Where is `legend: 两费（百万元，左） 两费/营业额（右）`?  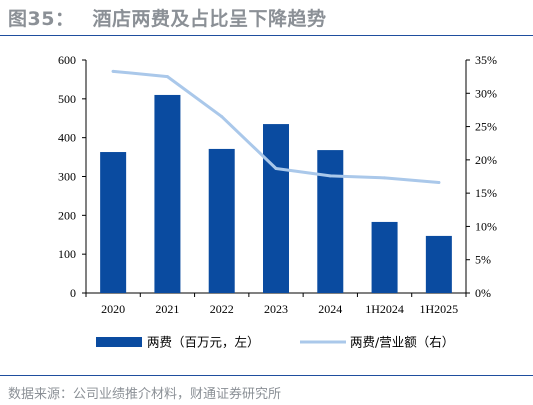
legend: 两费（百万元，左） 两费/营业额（右） is located at coordinates (275, 342).